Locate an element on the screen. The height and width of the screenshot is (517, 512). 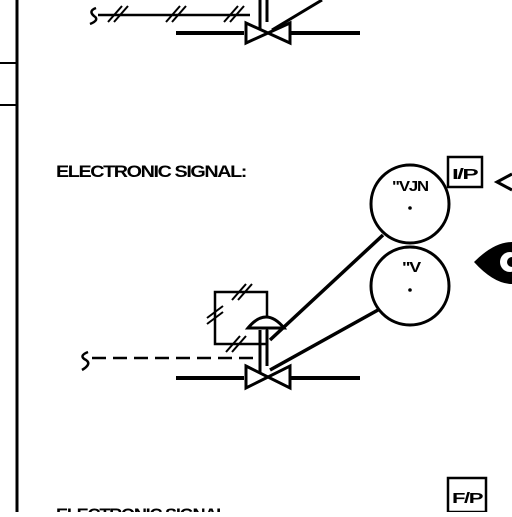
section-title-electronic-signal: ELECTRONIC SIGNAL: is located at coordinates (151, 171).